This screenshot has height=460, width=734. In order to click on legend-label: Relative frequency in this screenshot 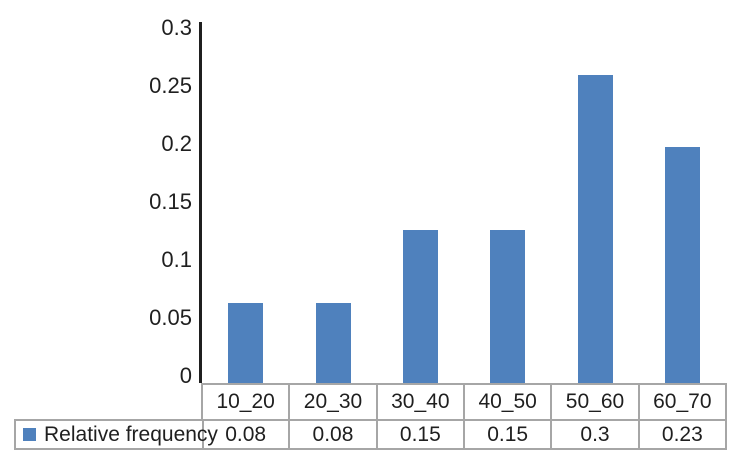, I will do `click(131, 434)`.